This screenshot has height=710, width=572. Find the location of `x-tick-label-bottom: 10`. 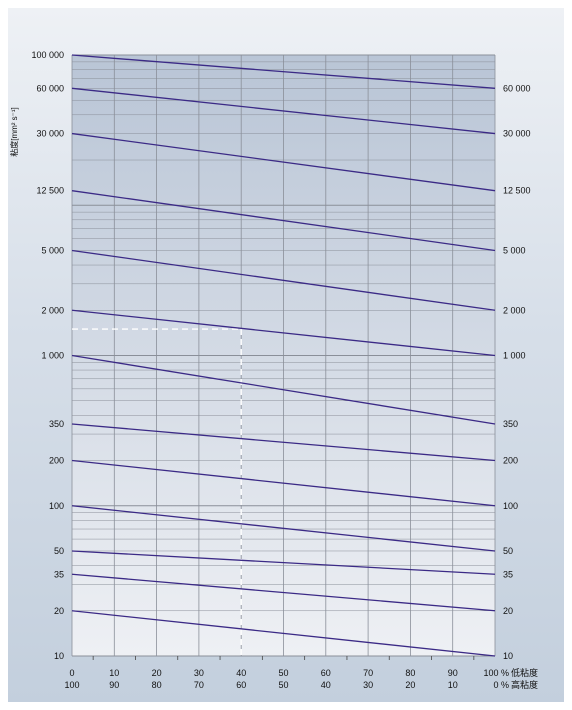

x-tick-label-bottom: 10 is located at coordinates (453, 685).